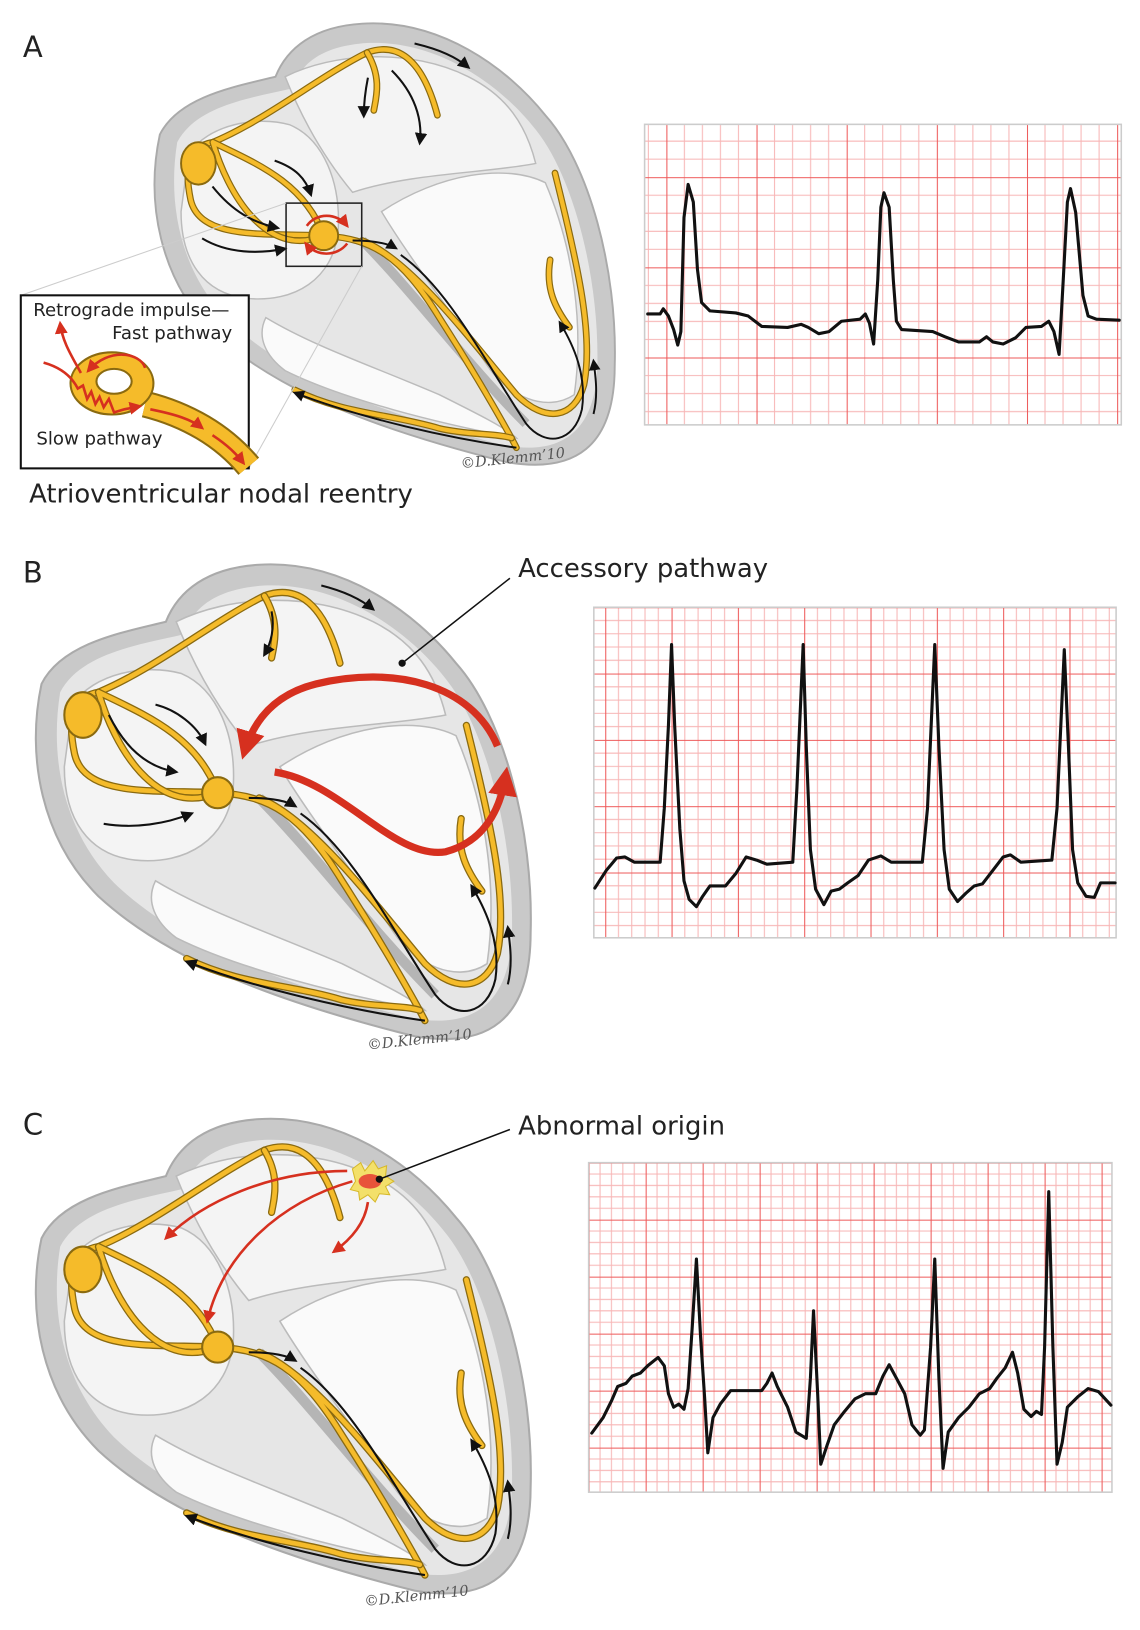  What do you see at coordinates (621, 1127) in the screenshot?
I see `callout-abnormal-origin: Abnormal origin` at bounding box center [621, 1127].